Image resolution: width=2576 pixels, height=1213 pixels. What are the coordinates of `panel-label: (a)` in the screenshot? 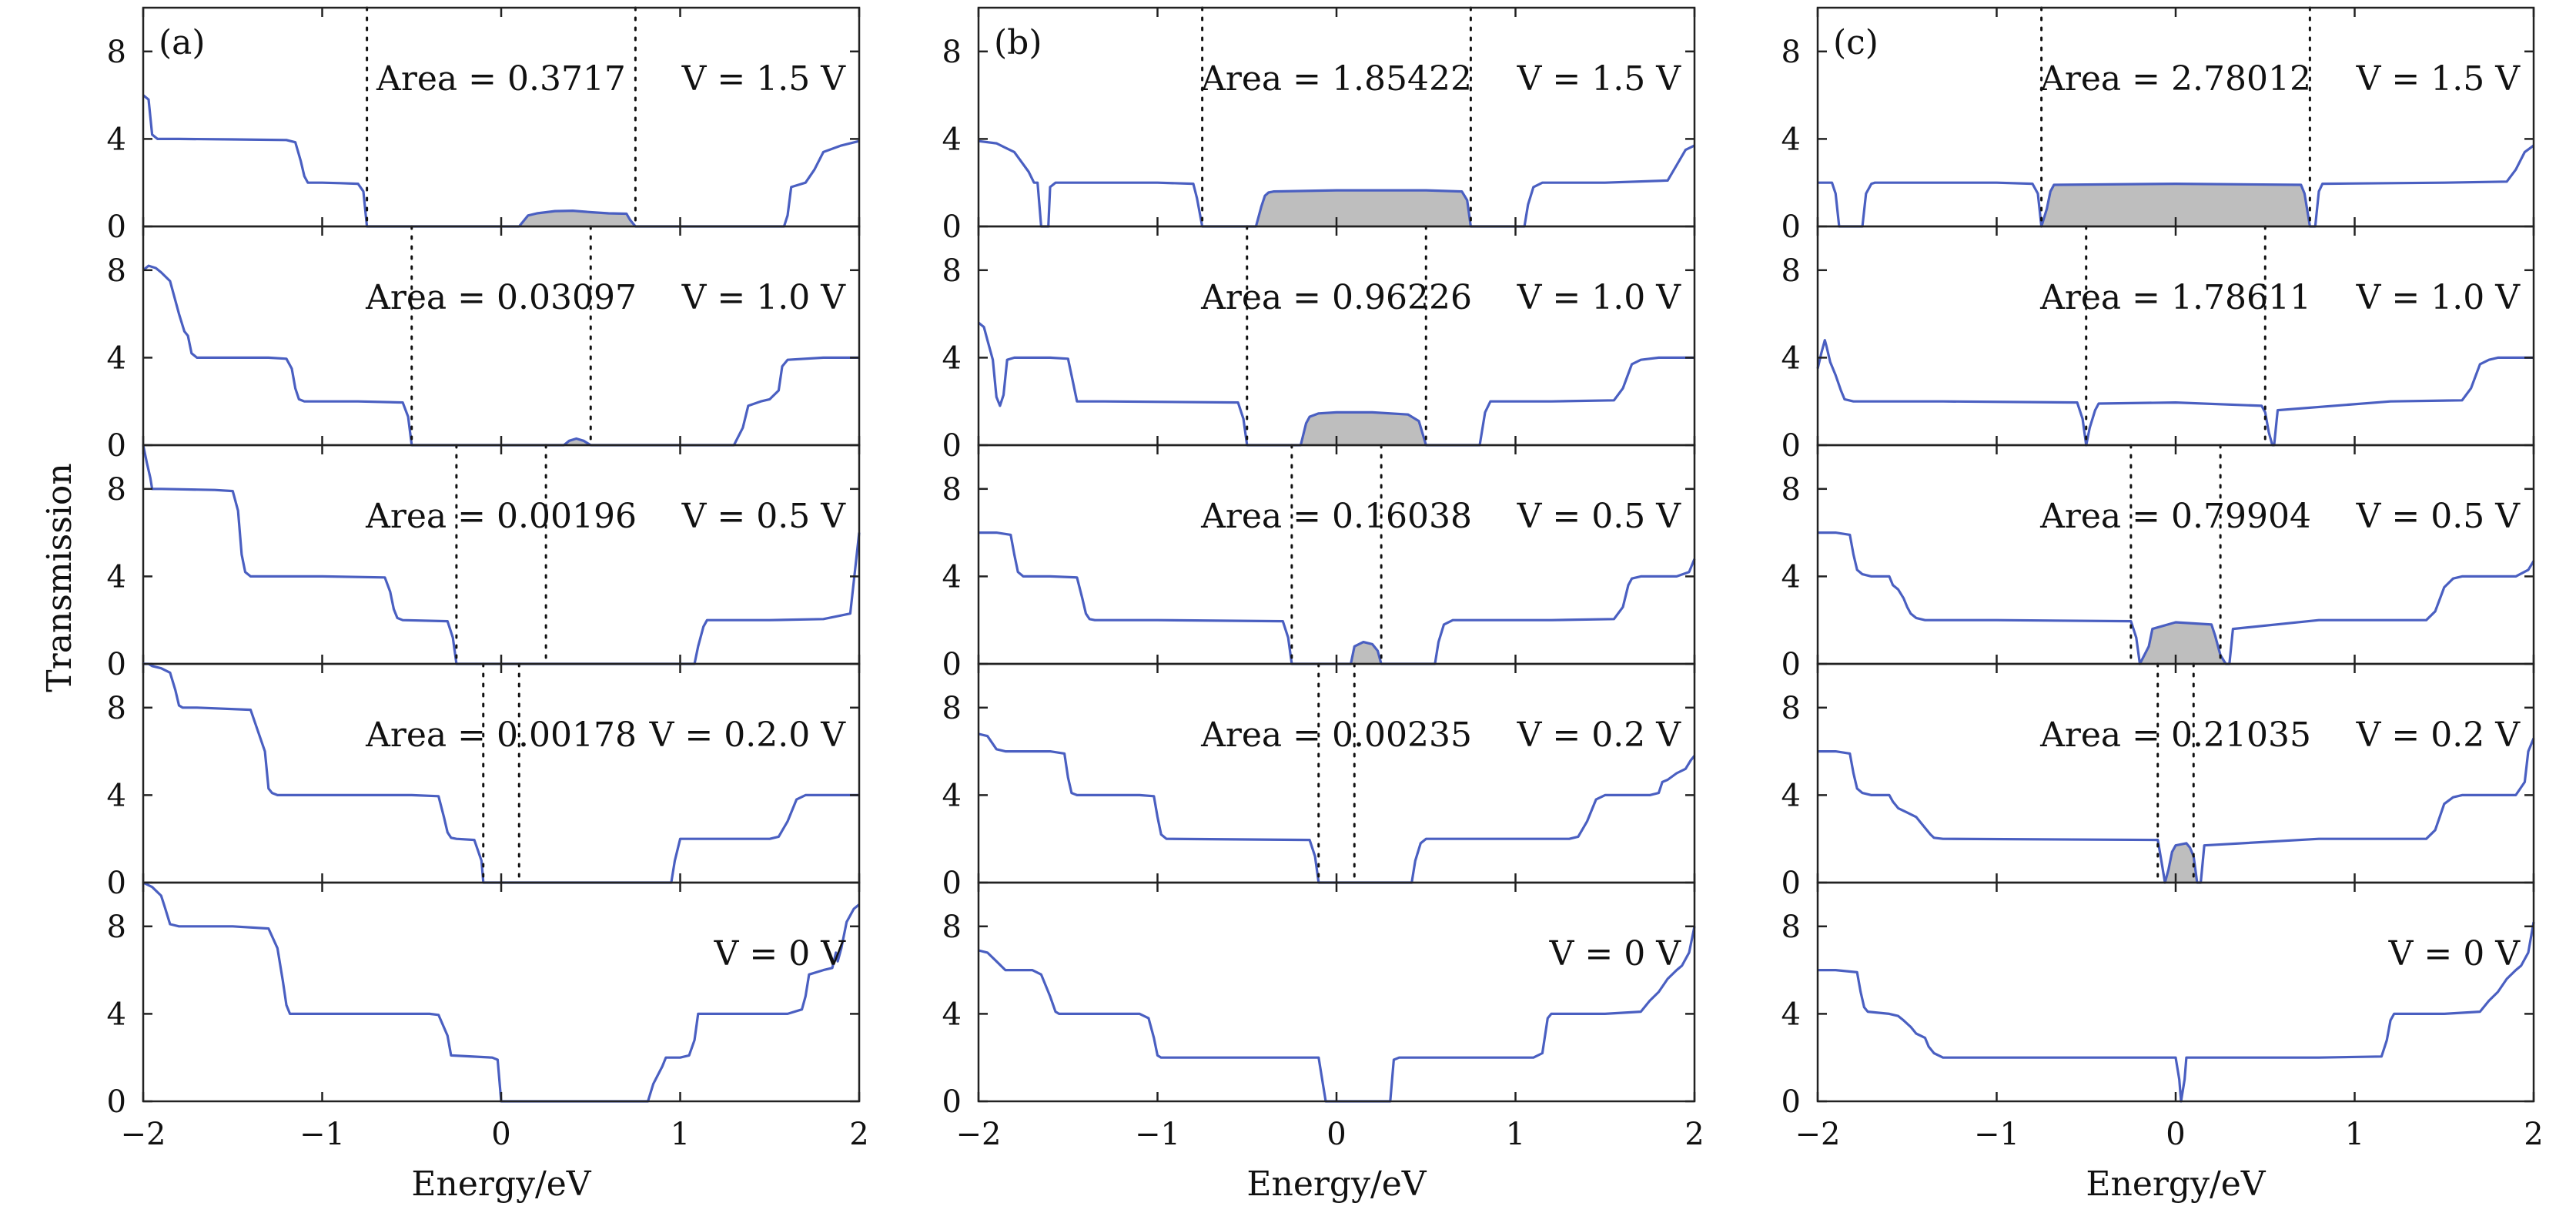 It's located at (182, 42).